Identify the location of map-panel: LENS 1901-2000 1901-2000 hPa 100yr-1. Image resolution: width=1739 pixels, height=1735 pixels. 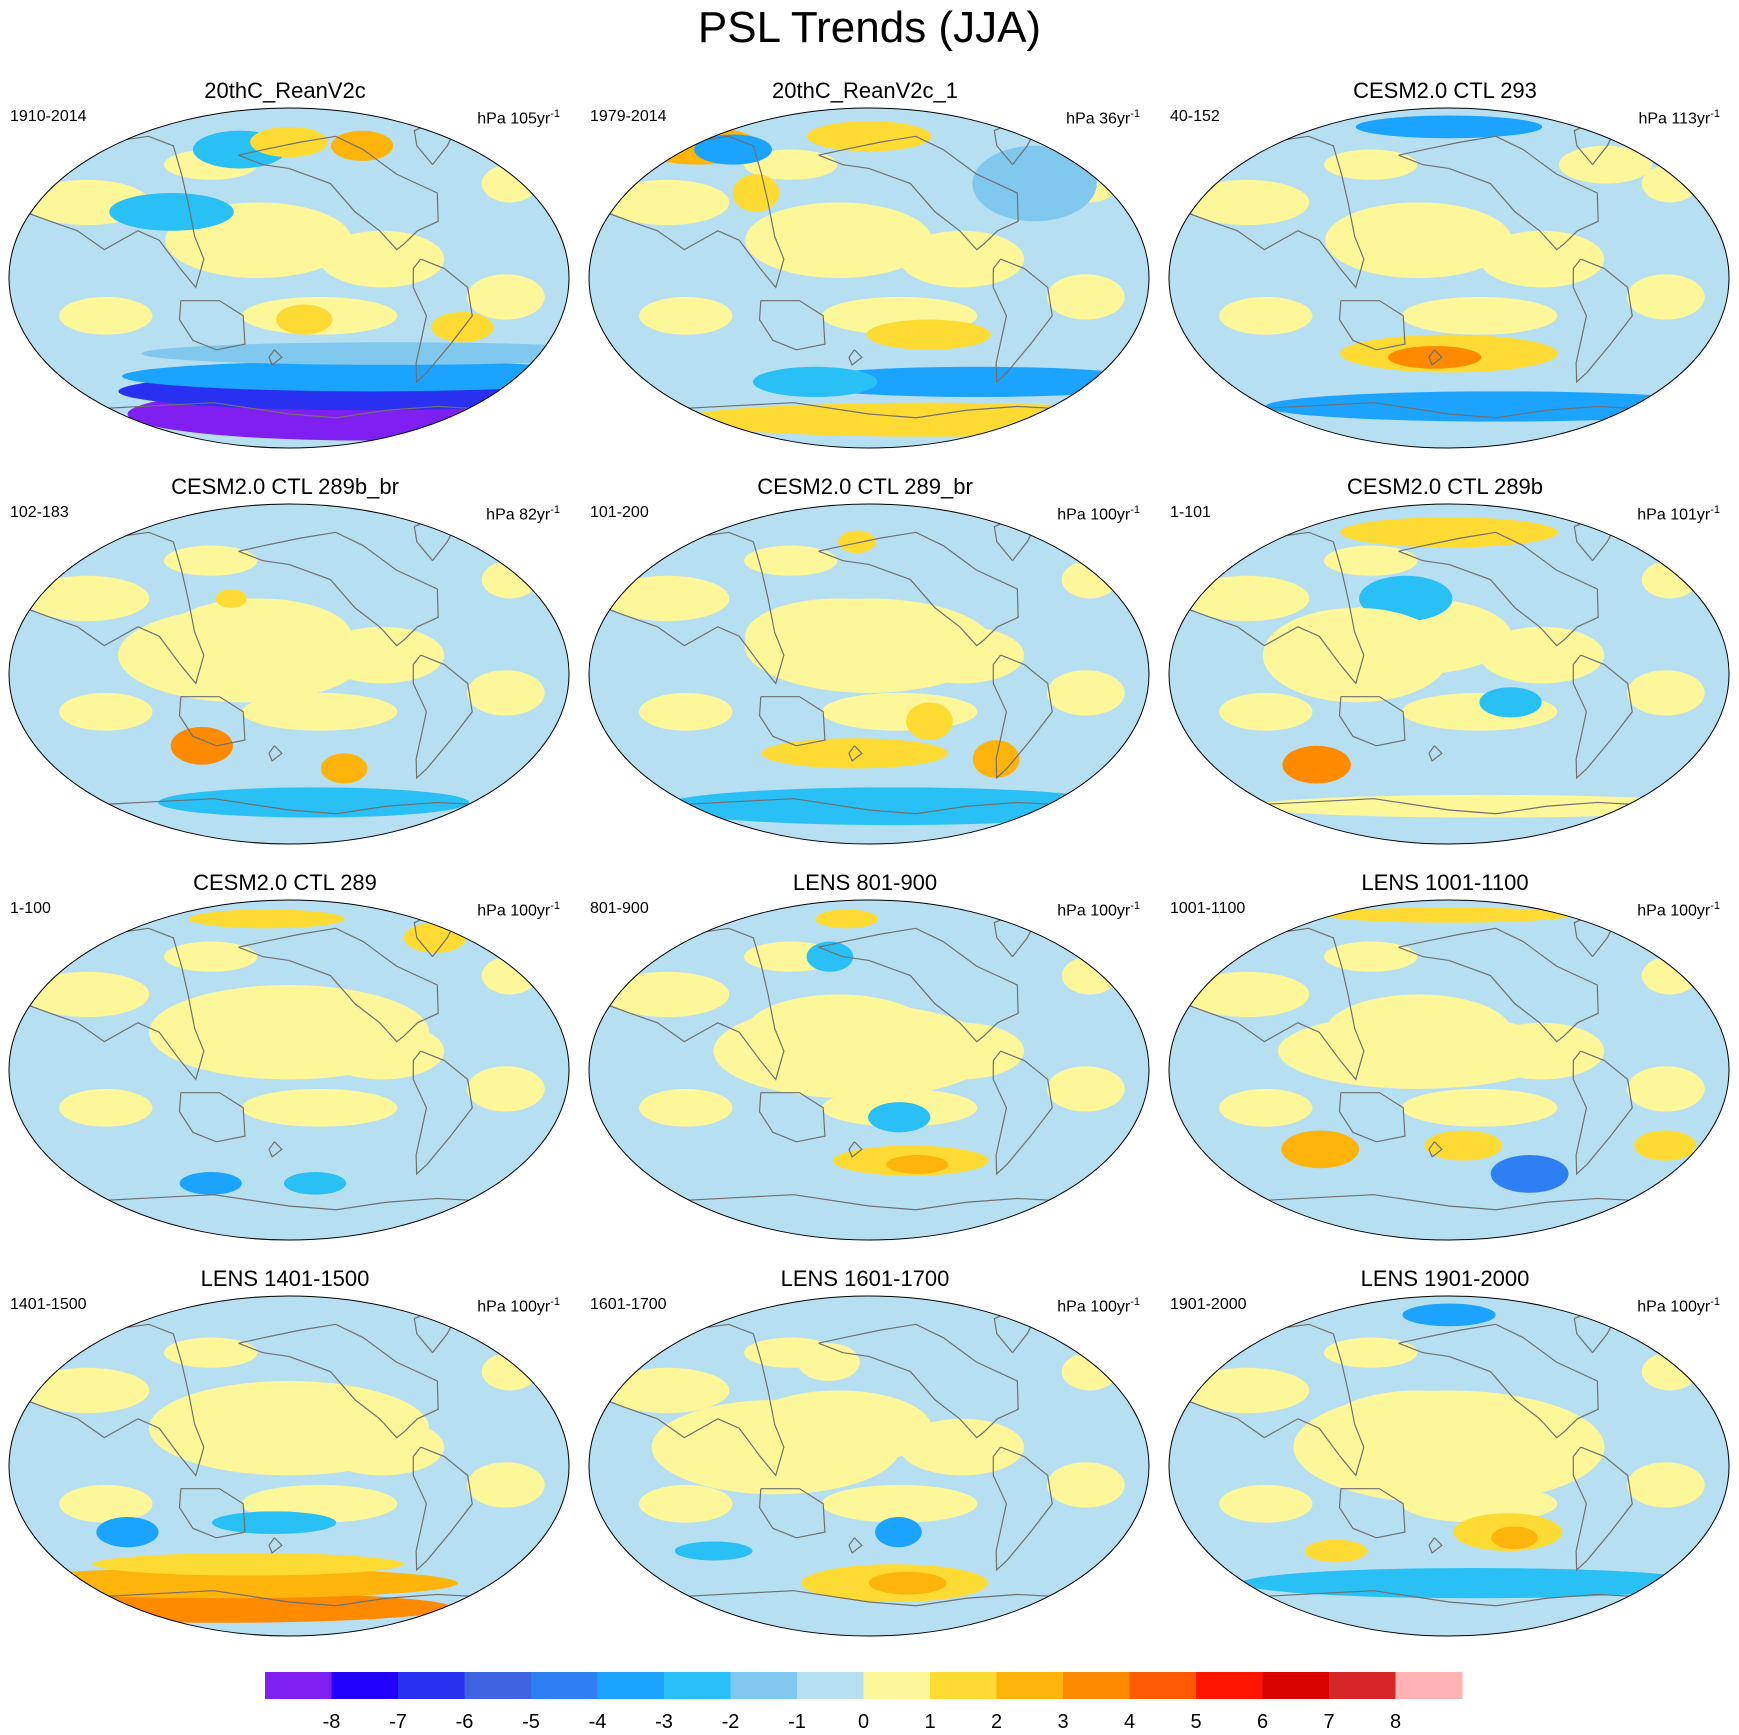
(1445, 1452).